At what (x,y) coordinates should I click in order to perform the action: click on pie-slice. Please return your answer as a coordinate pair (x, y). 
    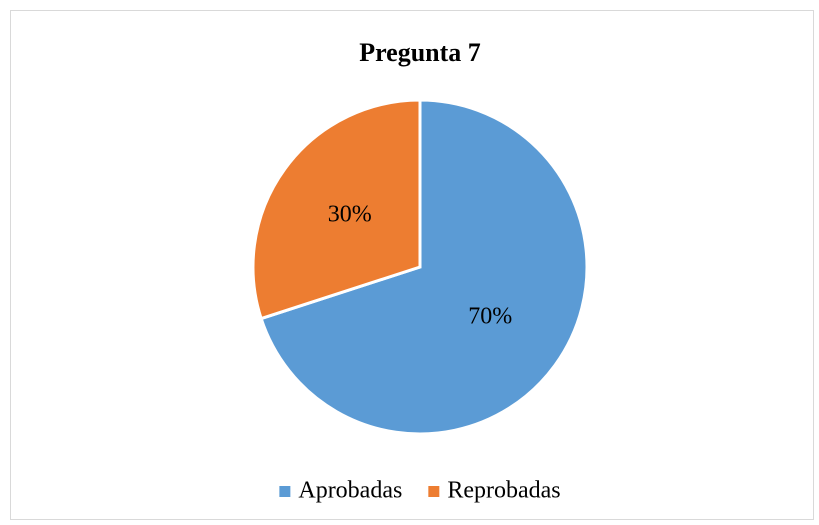
    Looking at the image, I should click on (336, 209).